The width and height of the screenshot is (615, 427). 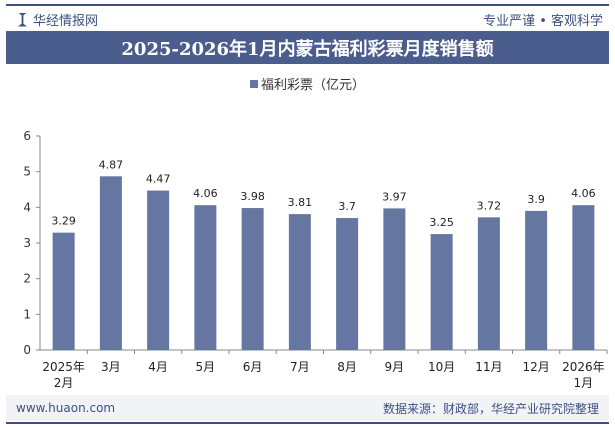 What do you see at coordinates (584, 383) in the screenshot?
I see `x-tick-label: 1月` at bounding box center [584, 383].